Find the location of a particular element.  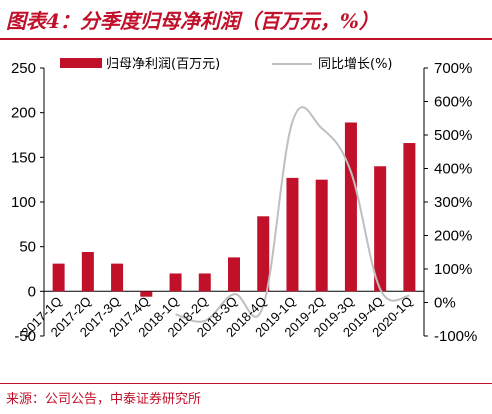

chart-title: 图表4：分季度归母净利润（百万元，%） is located at coordinates (192, 21).